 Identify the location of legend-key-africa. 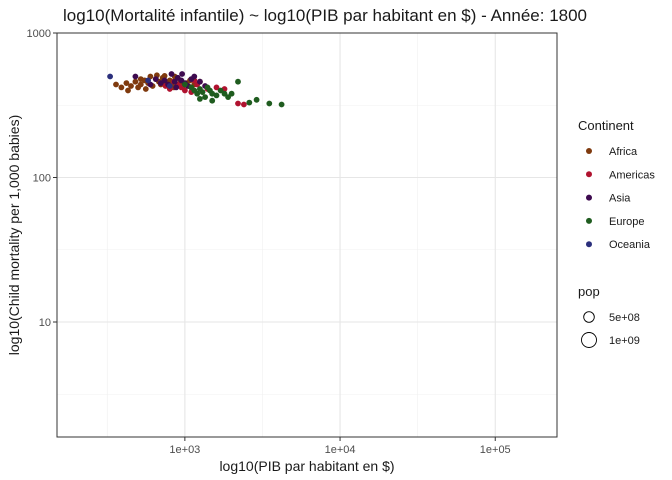
(589, 151).